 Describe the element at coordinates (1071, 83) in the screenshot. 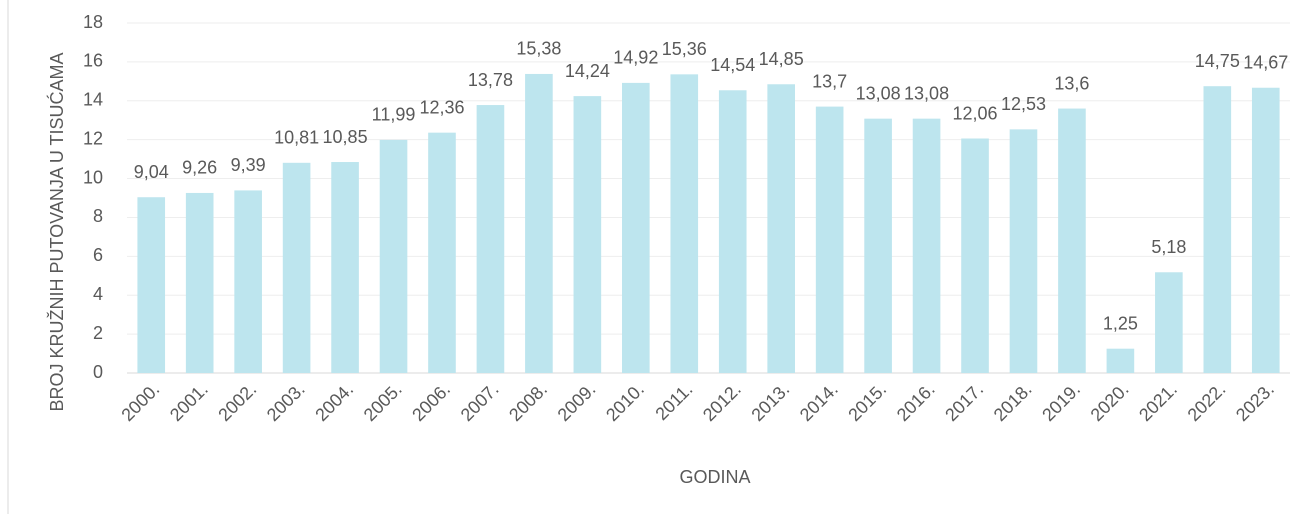

I see `data-label: 13,6` at that location.